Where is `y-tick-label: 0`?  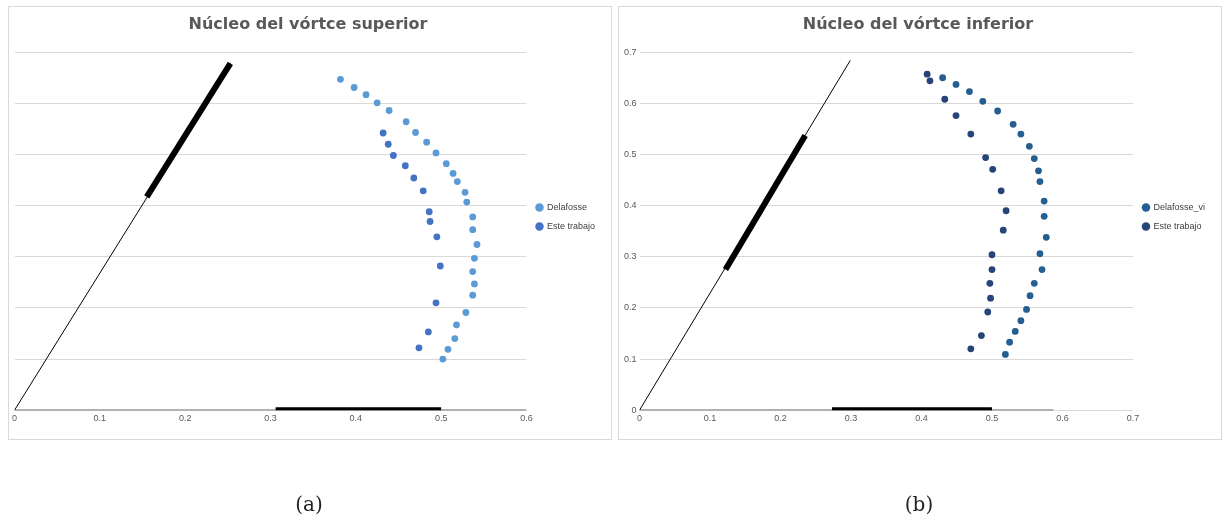
y-tick-label: 0 is located at coordinates (634, 409).